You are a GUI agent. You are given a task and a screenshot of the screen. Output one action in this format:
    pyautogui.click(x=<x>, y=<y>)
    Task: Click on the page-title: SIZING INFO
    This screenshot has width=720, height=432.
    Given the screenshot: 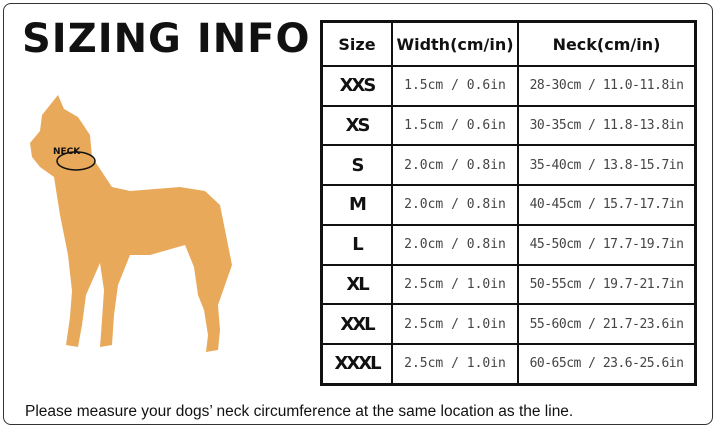 What is the action you would take?
    pyautogui.click(x=166, y=39)
    